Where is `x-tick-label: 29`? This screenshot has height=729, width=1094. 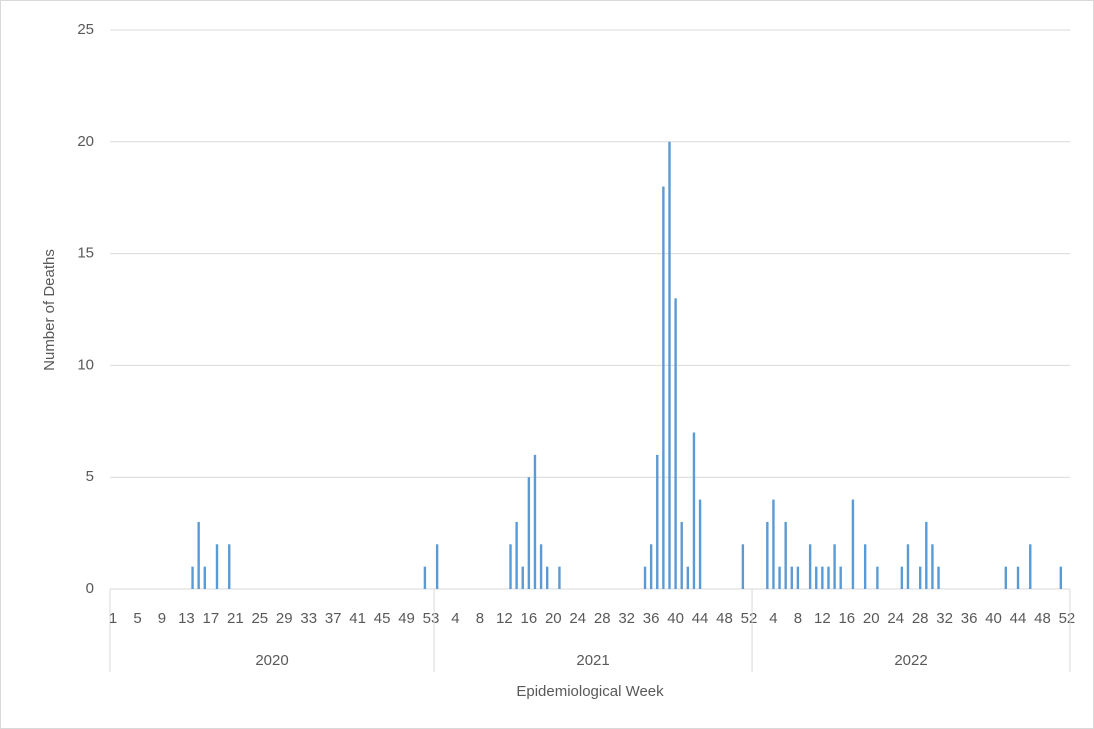
x-tick-label: 29 is located at coordinates (284, 618).